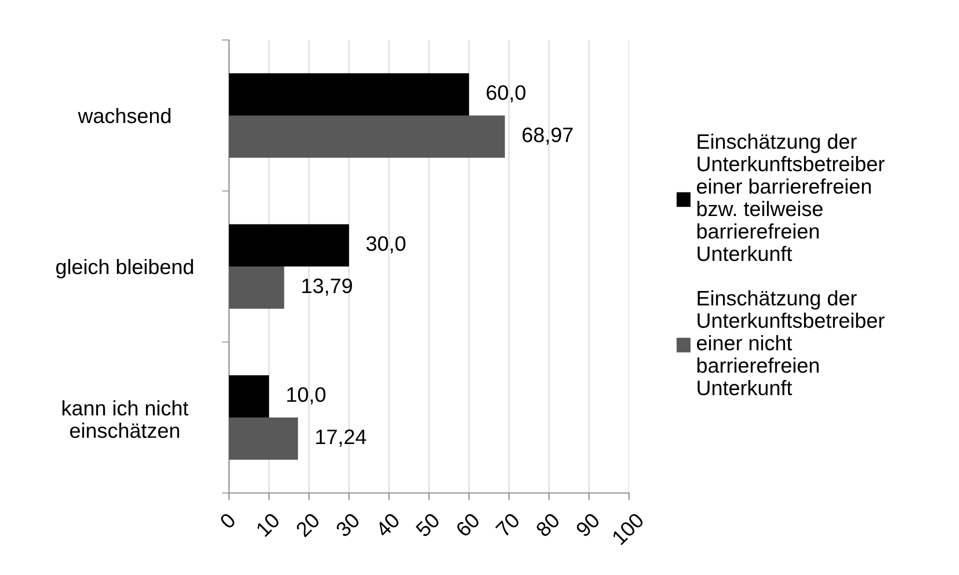 This screenshot has height=575, width=959. Describe the element at coordinates (427, 525) in the screenshot. I see `x-tick-label: 50` at that location.